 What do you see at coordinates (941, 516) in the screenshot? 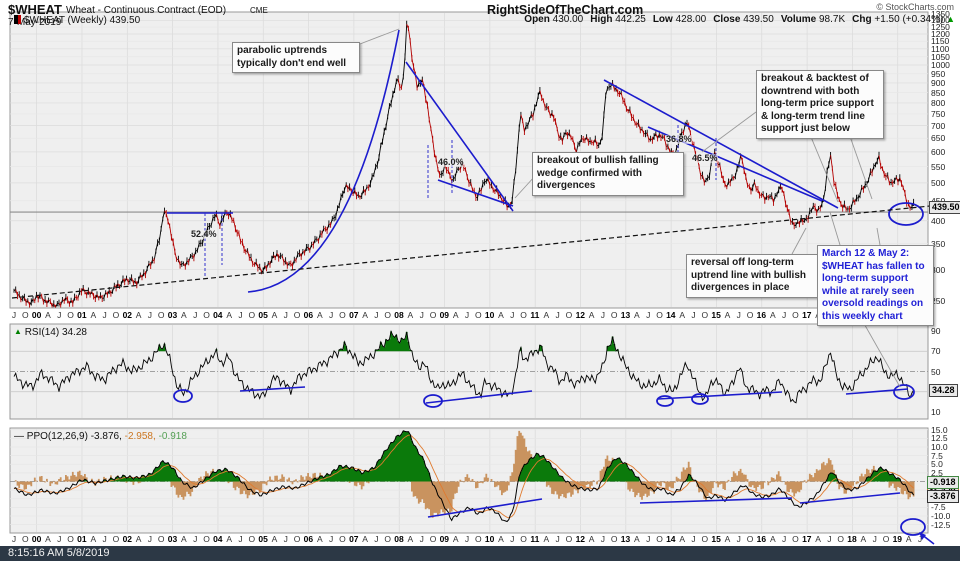
I see `ppo-axis-tick: -10.0` at bounding box center [941, 516].